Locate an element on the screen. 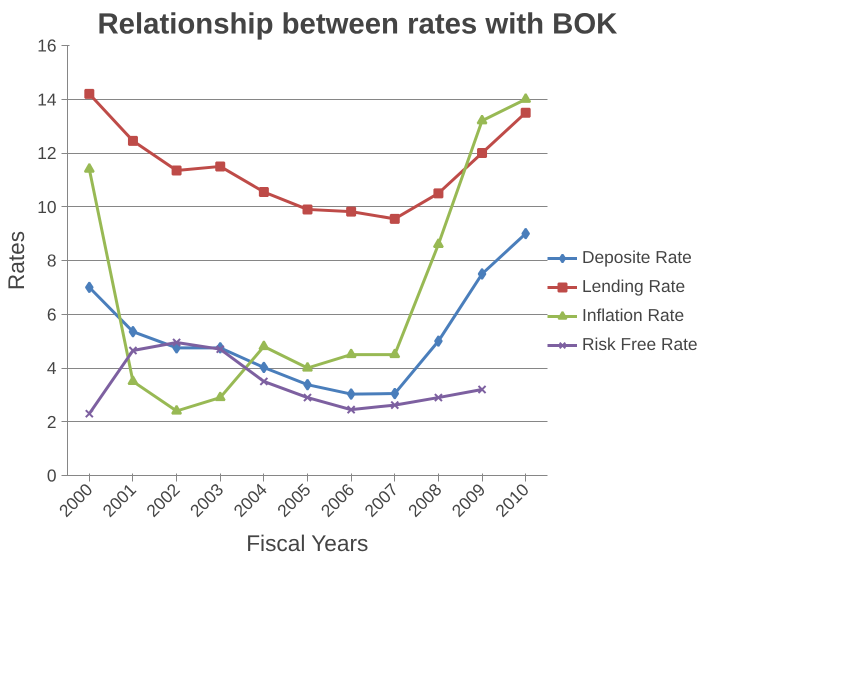  y-tick-label: 12 is located at coordinates (47, 153).